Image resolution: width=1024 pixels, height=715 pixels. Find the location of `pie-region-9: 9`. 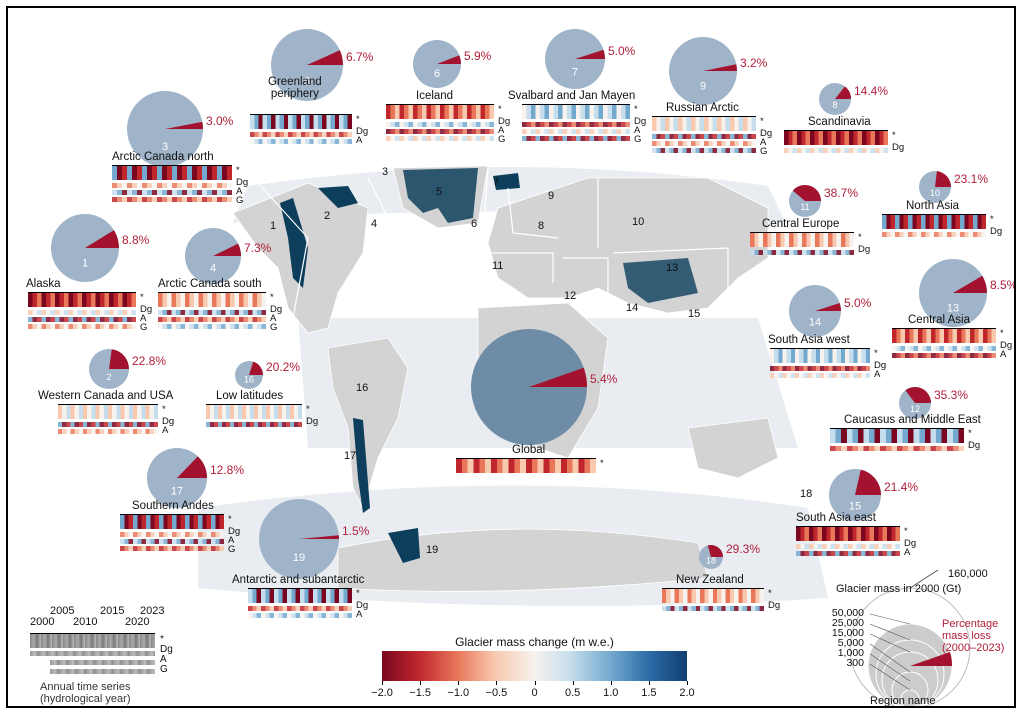

pie-region-9: 9 is located at coordinates (703, 71).